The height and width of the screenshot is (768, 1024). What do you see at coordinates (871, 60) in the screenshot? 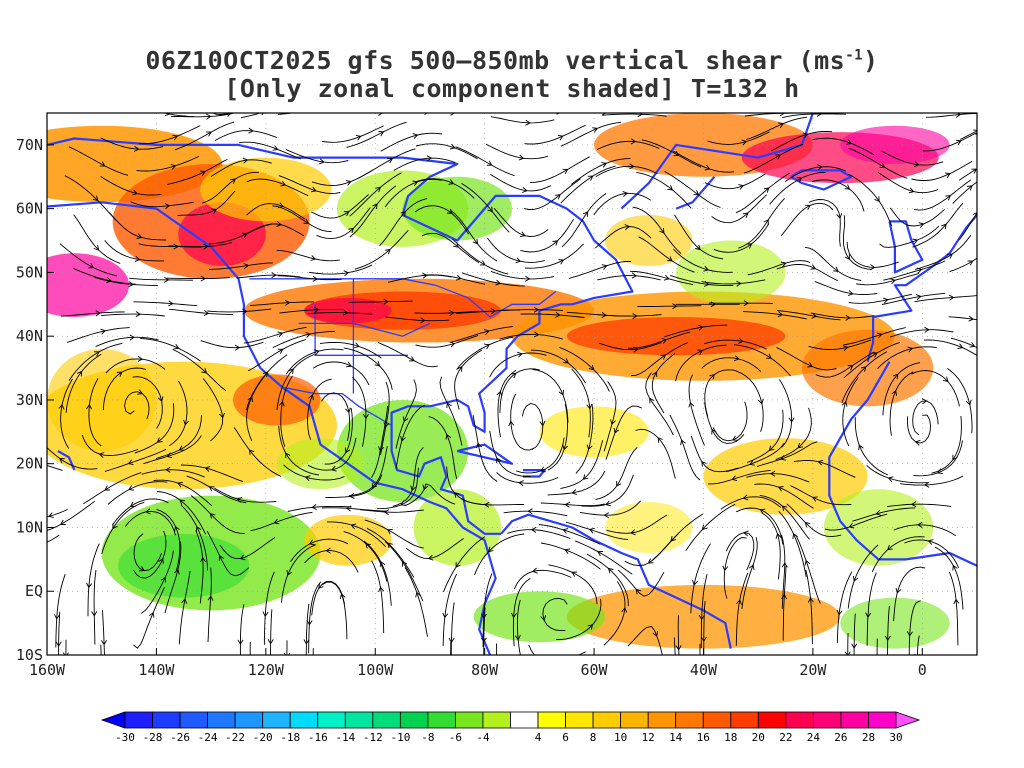
I see `title-line-1-suffix: )` at bounding box center [871, 60].